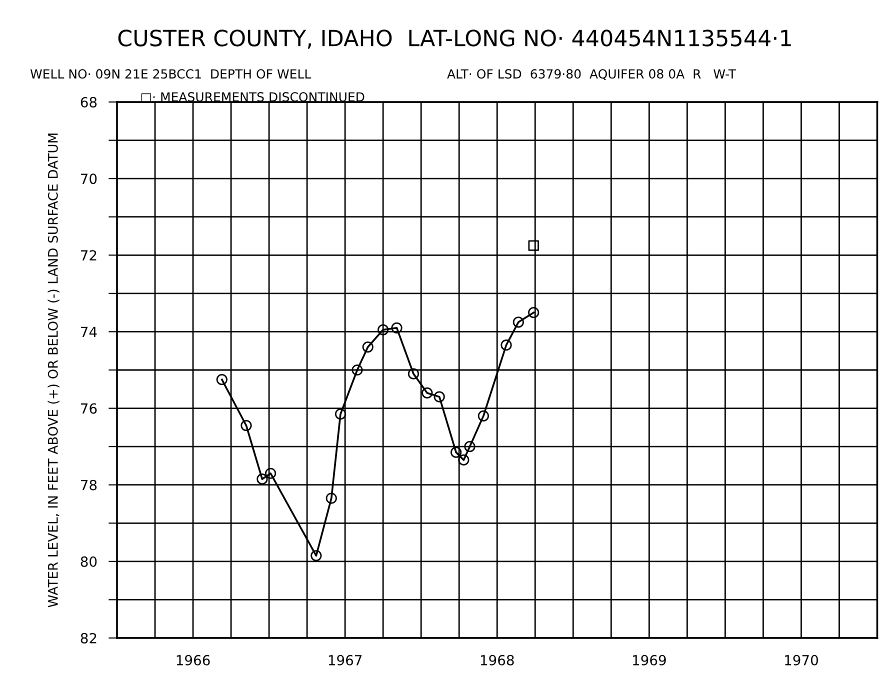  I want to click on text: ALT· OF LSD 6379·80 AQUIFER 08 0A R W-T, so click(591, 74).